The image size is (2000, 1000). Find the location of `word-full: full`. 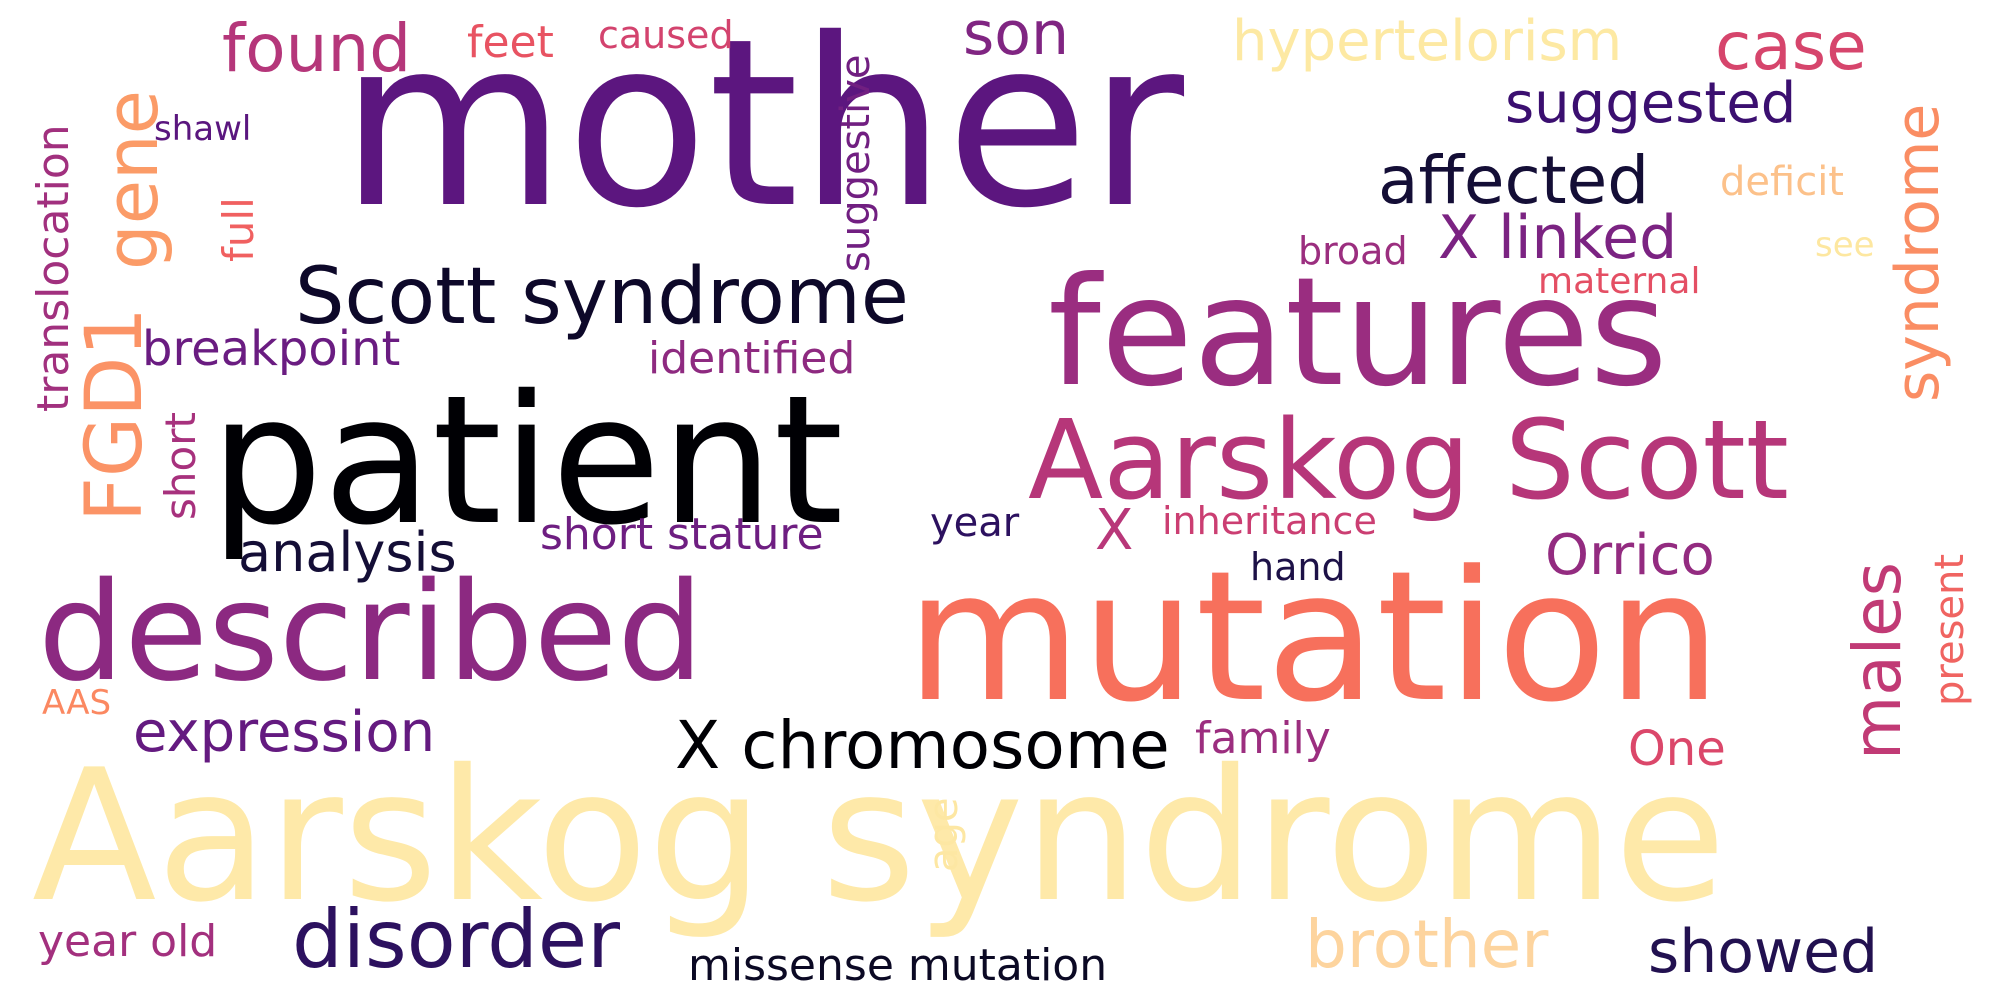

word-full: full is located at coordinates (238, 229).